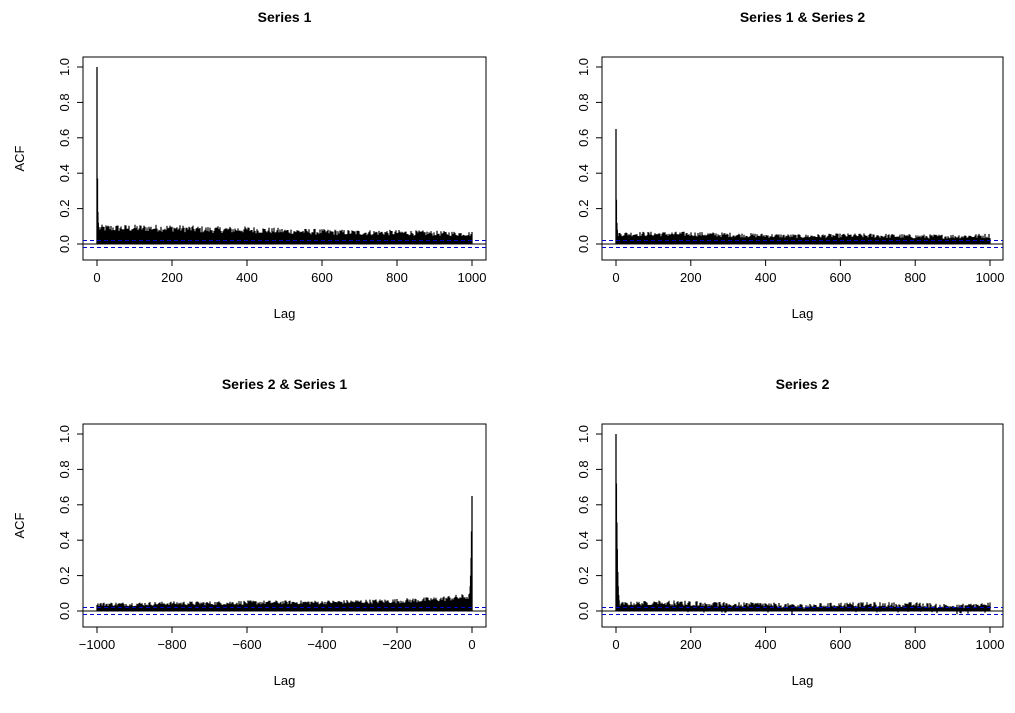  What do you see at coordinates (803, 384) in the screenshot?
I see `panel-title: Series 2` at bounding box center [803, 384].